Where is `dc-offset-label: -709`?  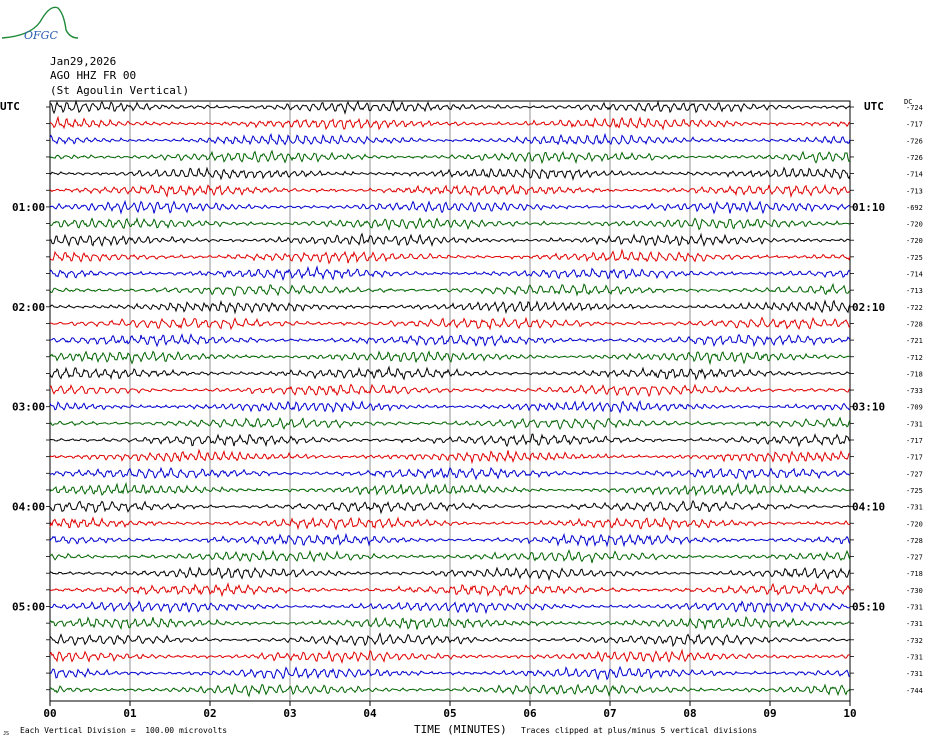
dc-offset-label: -709 is located at coordinates (914, 408).